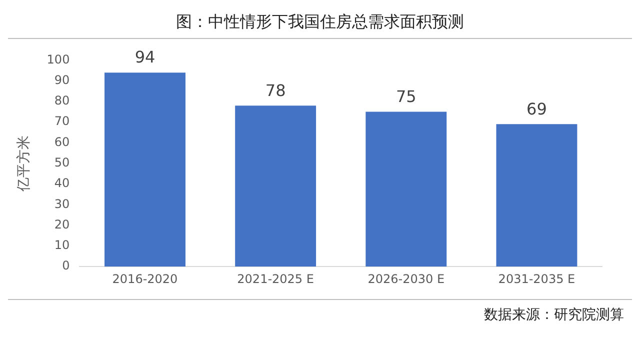  What do you see at coordinates (406, 96) in the screenshot?
I see `data-label: 75` at bounding box center [406, 96].